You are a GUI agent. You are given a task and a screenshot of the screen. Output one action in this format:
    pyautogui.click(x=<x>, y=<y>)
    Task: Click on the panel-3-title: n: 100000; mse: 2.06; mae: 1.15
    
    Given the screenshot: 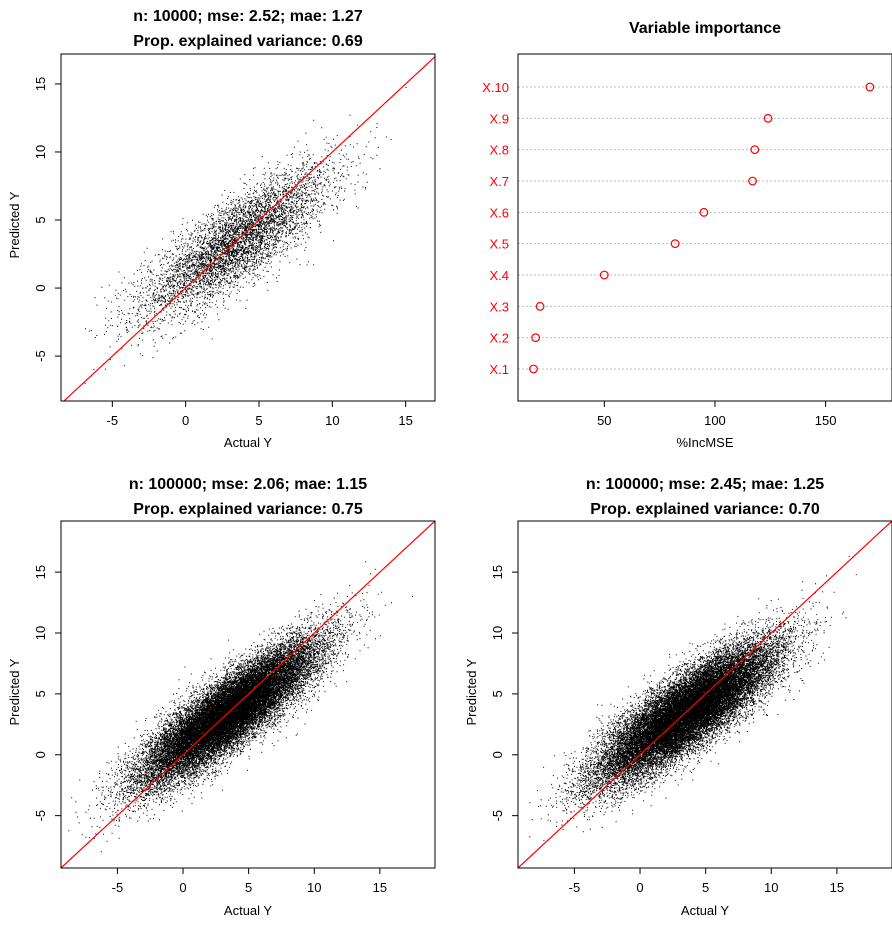 What is the action you would take?
    pyautogui.click(x=248, y=484)
    